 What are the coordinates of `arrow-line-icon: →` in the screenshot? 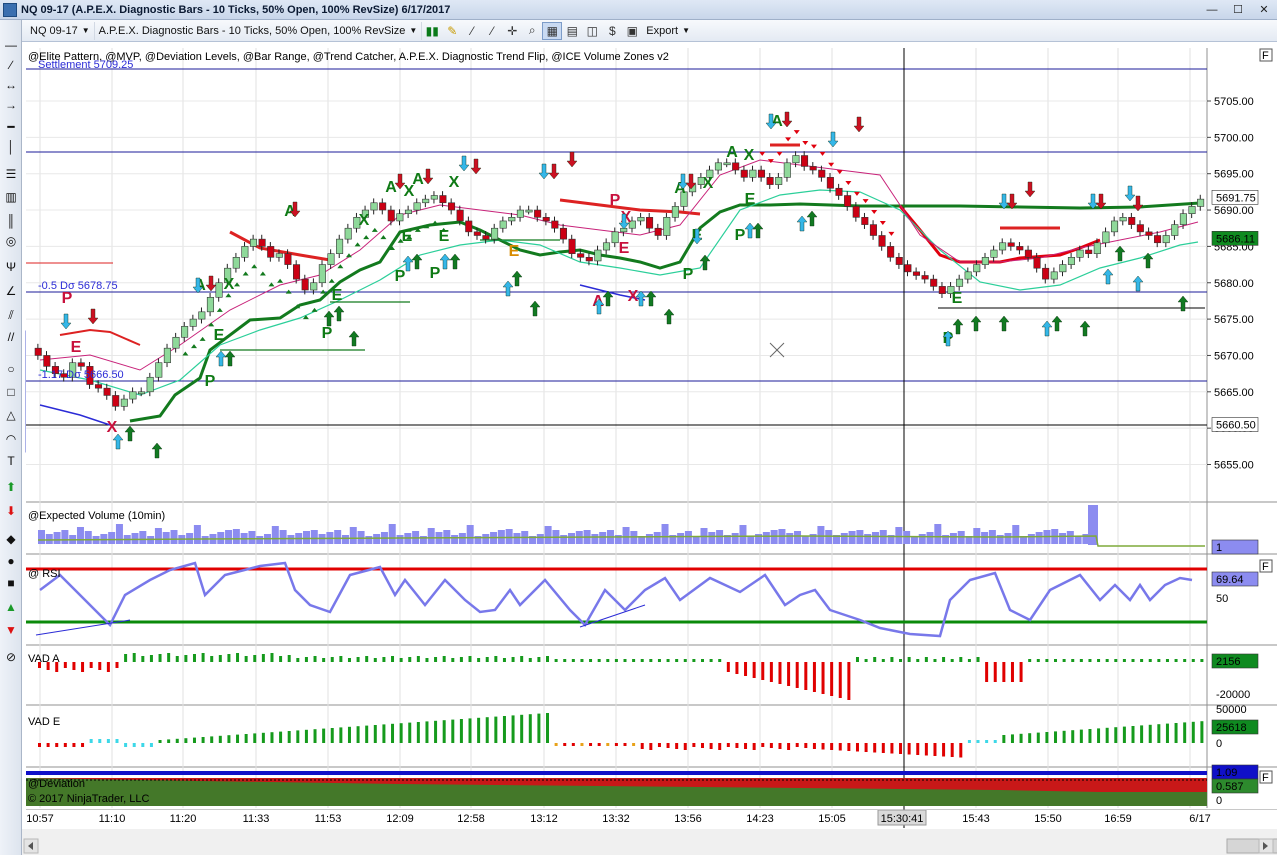 It's located at (11, 105).